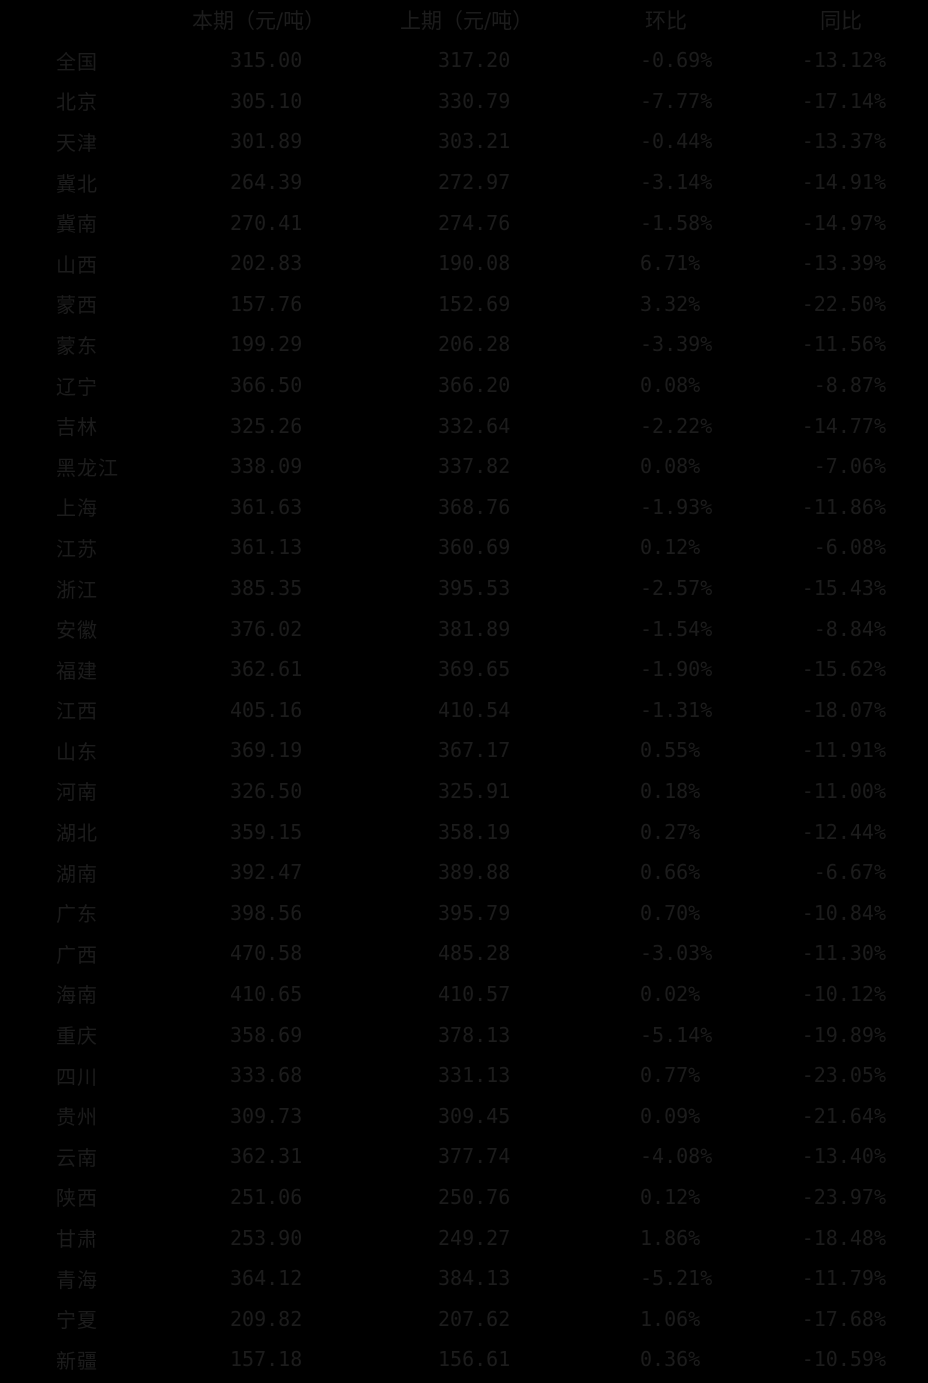 This screenshot has height=1383, width=928. Describe the element at coordinates (676, 182) in the screenshot. I see `mom-change-cell: -3.14%` at that location.